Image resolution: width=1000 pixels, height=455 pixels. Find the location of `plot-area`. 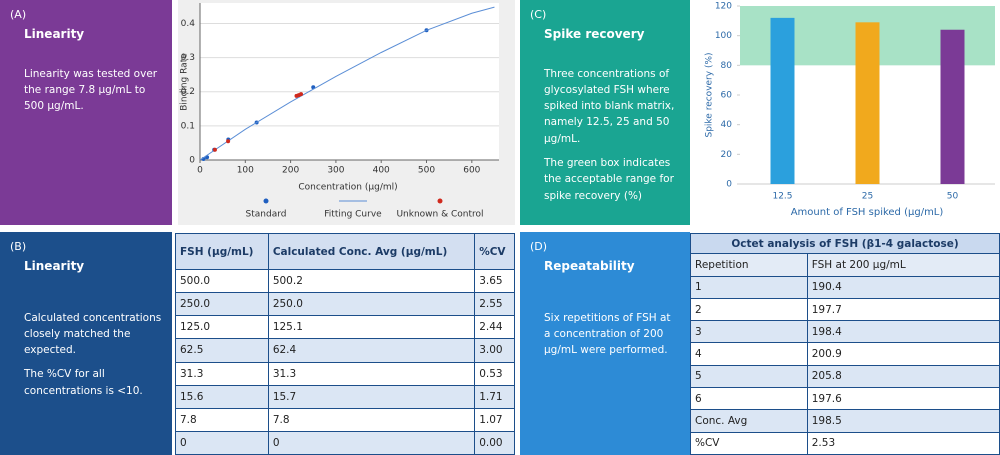

plot-area is located at coordinates (349, 81).